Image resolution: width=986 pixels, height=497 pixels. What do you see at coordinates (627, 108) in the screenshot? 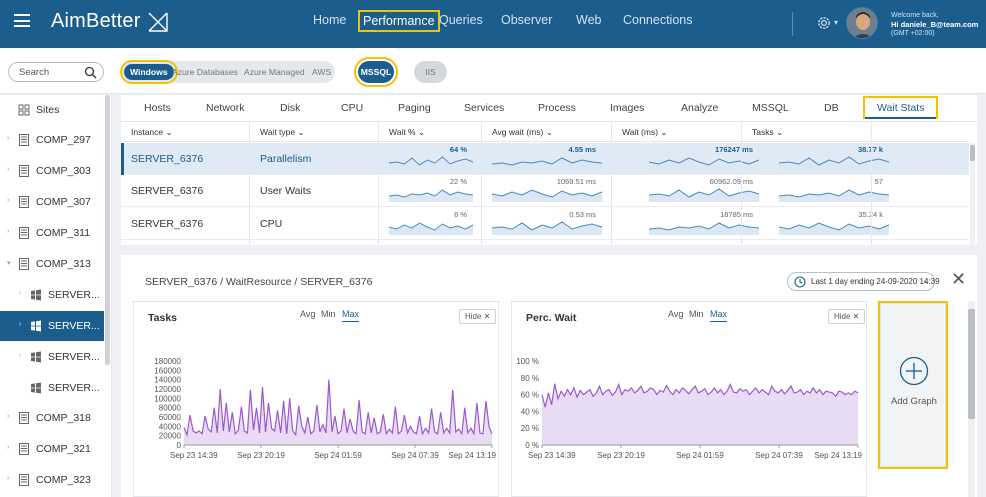
I see `tab-images: Images` at bounding box center [627, 108].